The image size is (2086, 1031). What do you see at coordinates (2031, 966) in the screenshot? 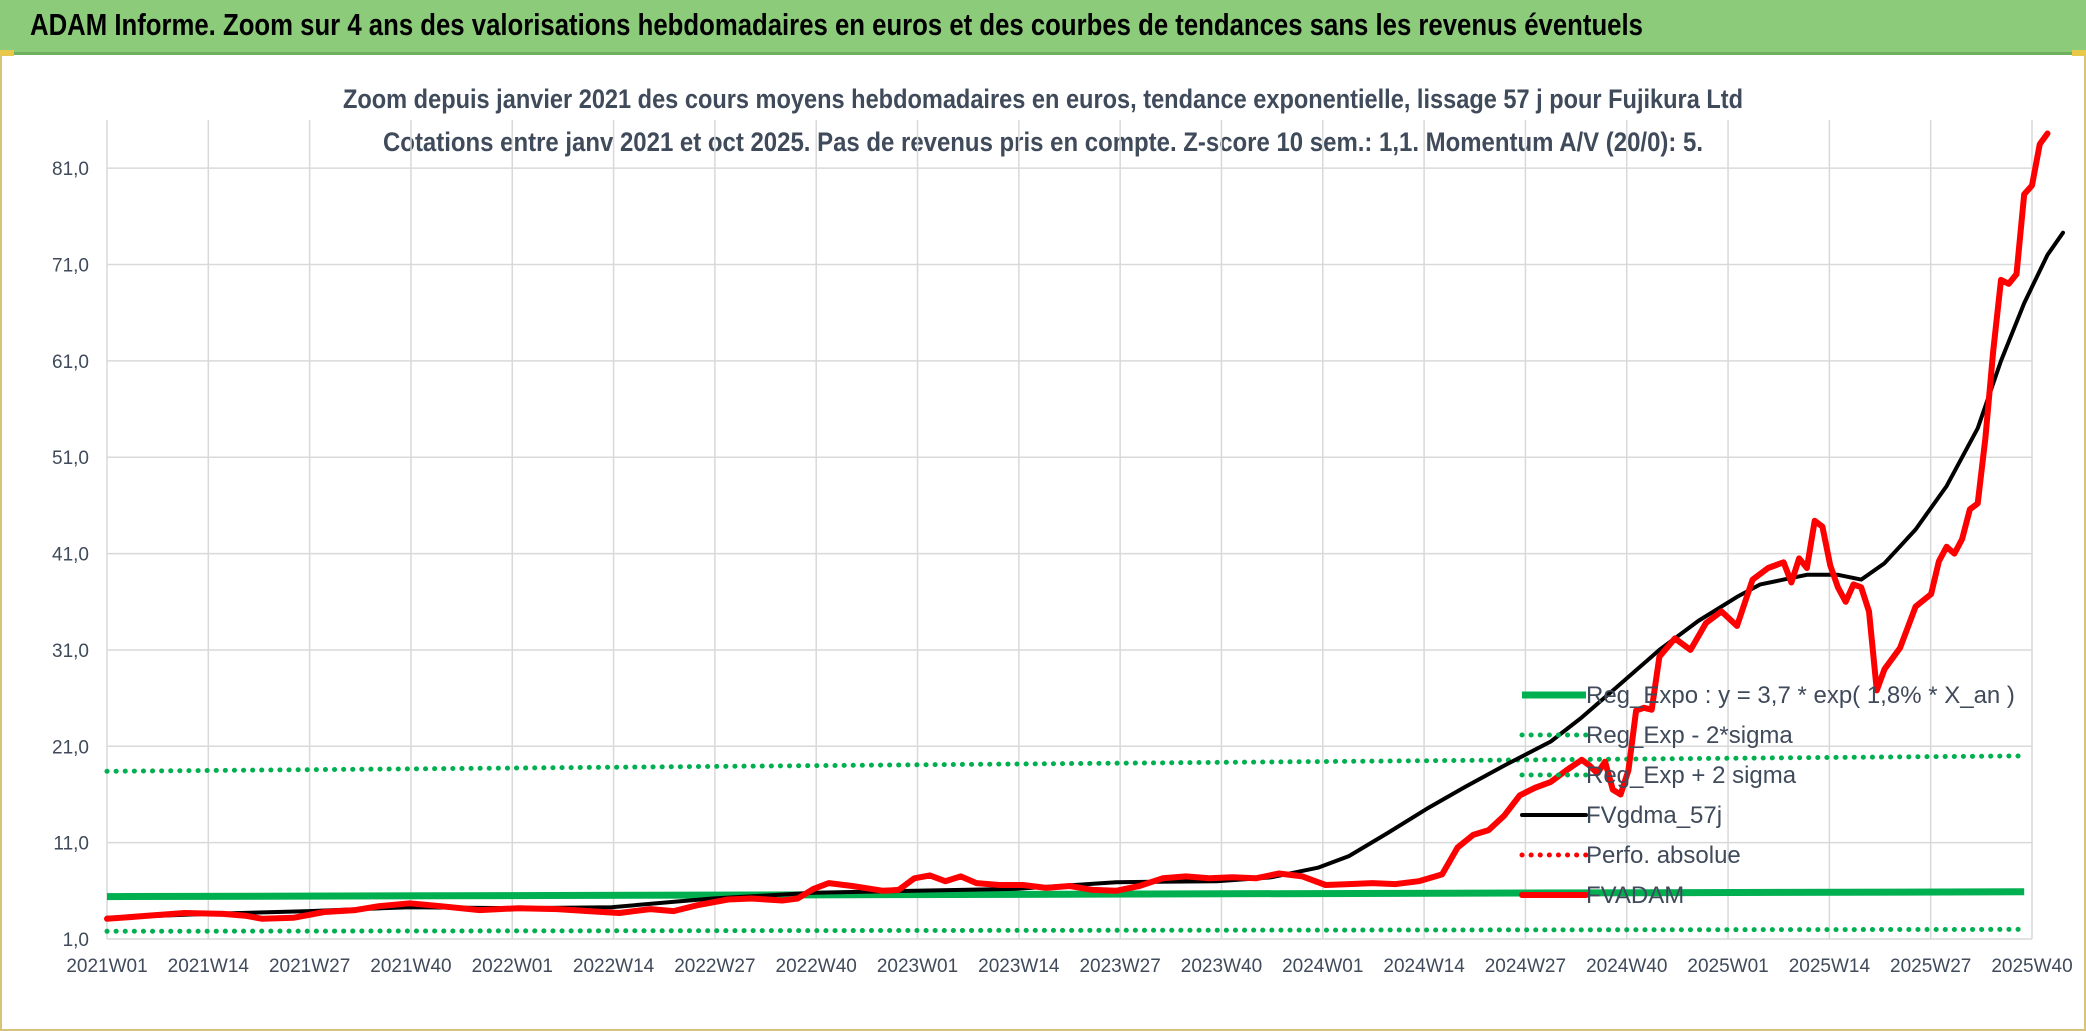
I see `x-tick-label: 2025W40` at bounding box center [2031, 966].